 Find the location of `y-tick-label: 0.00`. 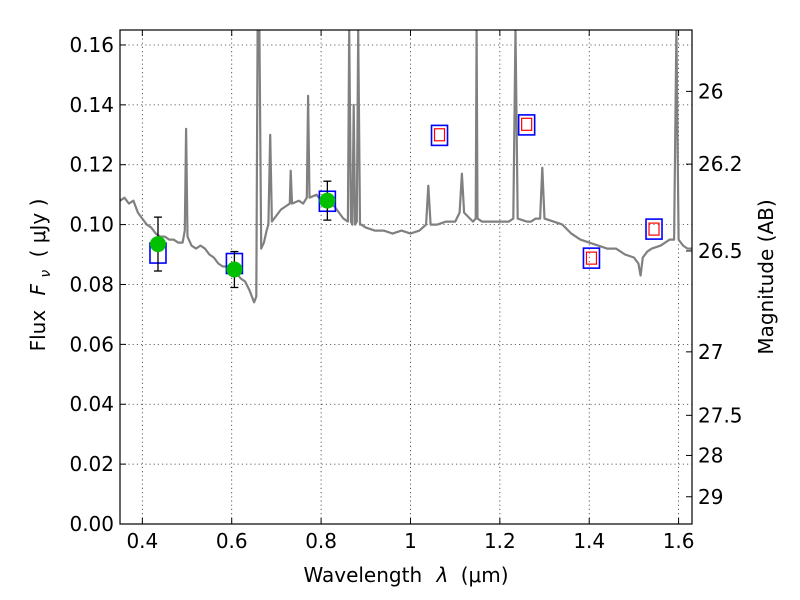

y-tick-label: 0.00 is located at coordinates (91, 524).